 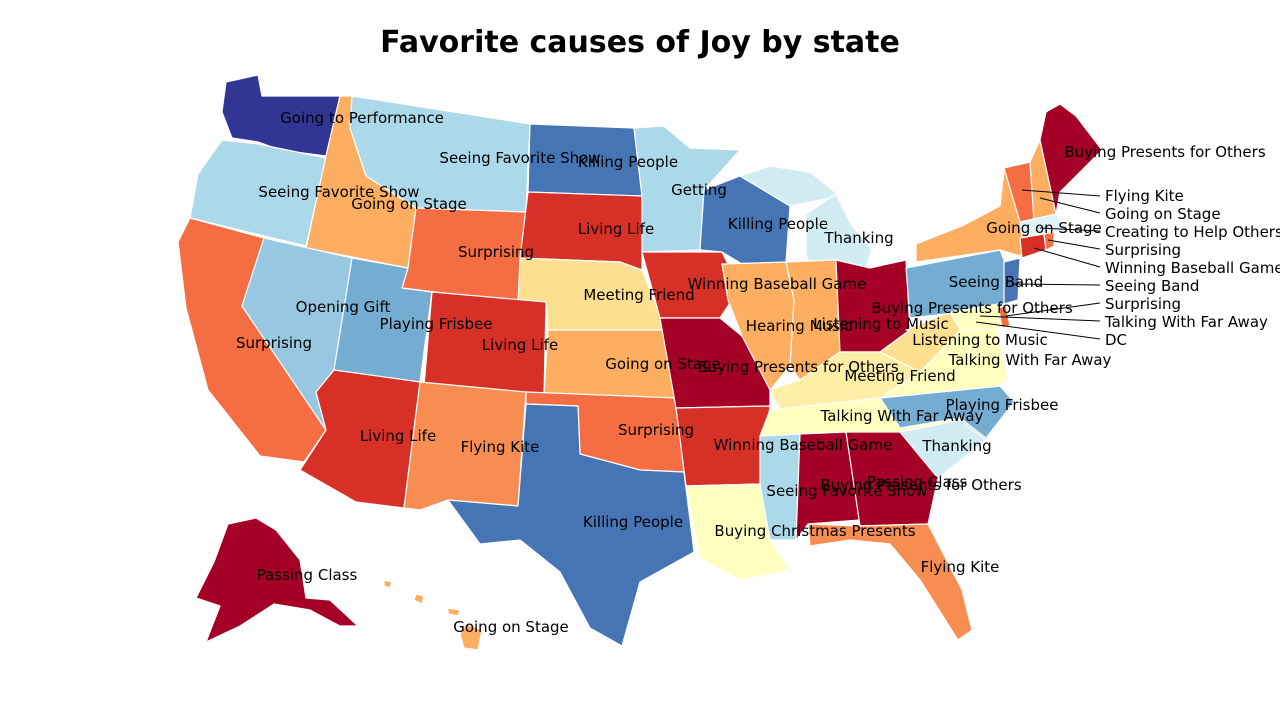 I want to click on label-illinois: Hearing Music, so click(x=799, y=326).